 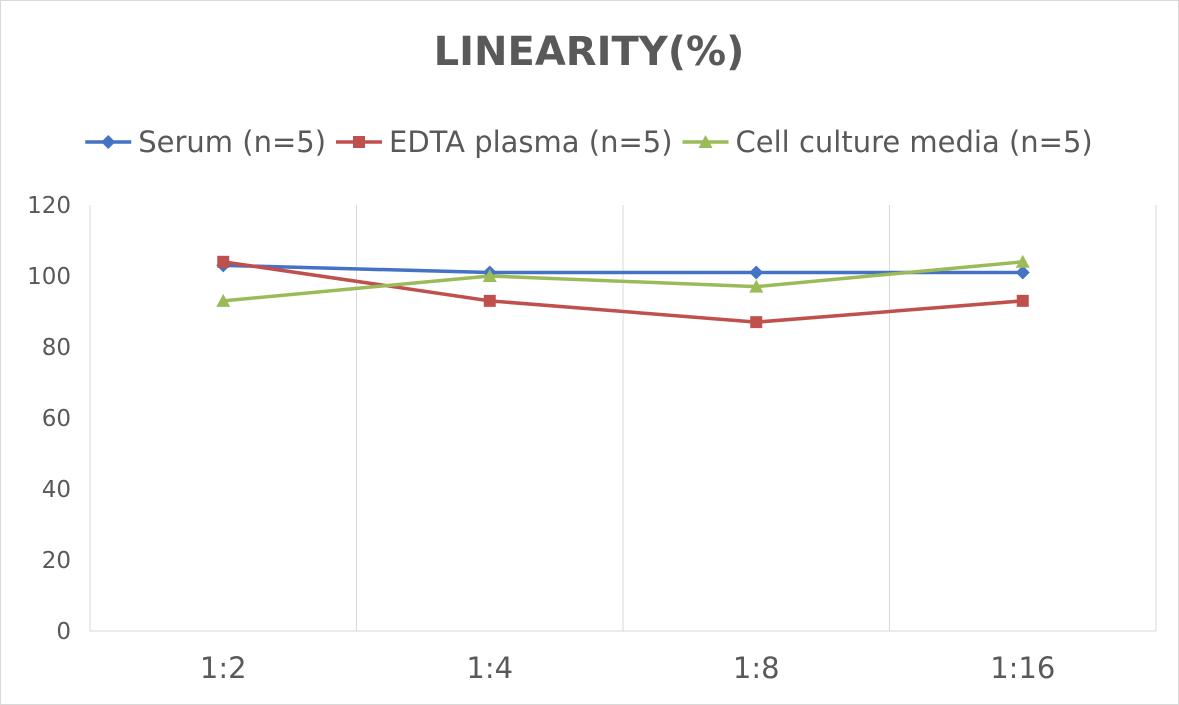 What do you see at coordinates (56, 419) in the screenshot?
I see `y-tick-label-60: 60` at bounding box center [56, 419].